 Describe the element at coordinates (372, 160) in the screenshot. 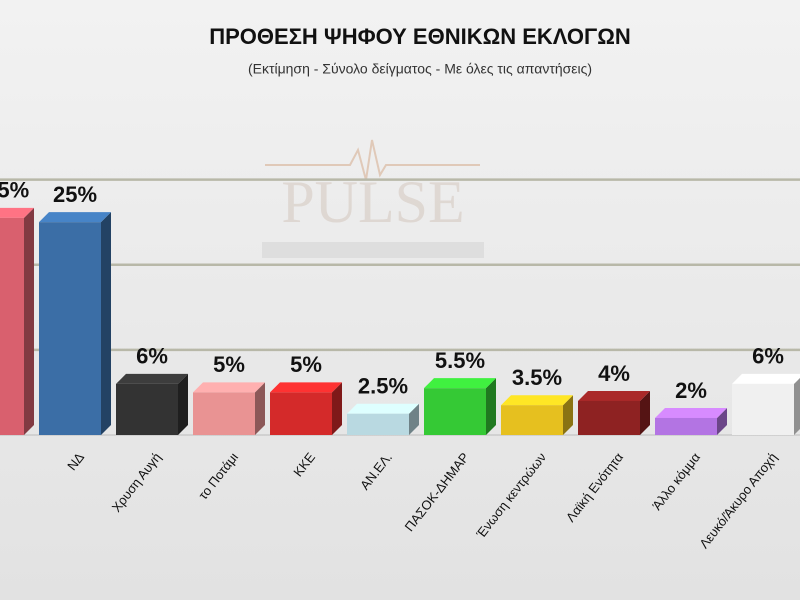

I see `watermark-pulse-line` at that location.